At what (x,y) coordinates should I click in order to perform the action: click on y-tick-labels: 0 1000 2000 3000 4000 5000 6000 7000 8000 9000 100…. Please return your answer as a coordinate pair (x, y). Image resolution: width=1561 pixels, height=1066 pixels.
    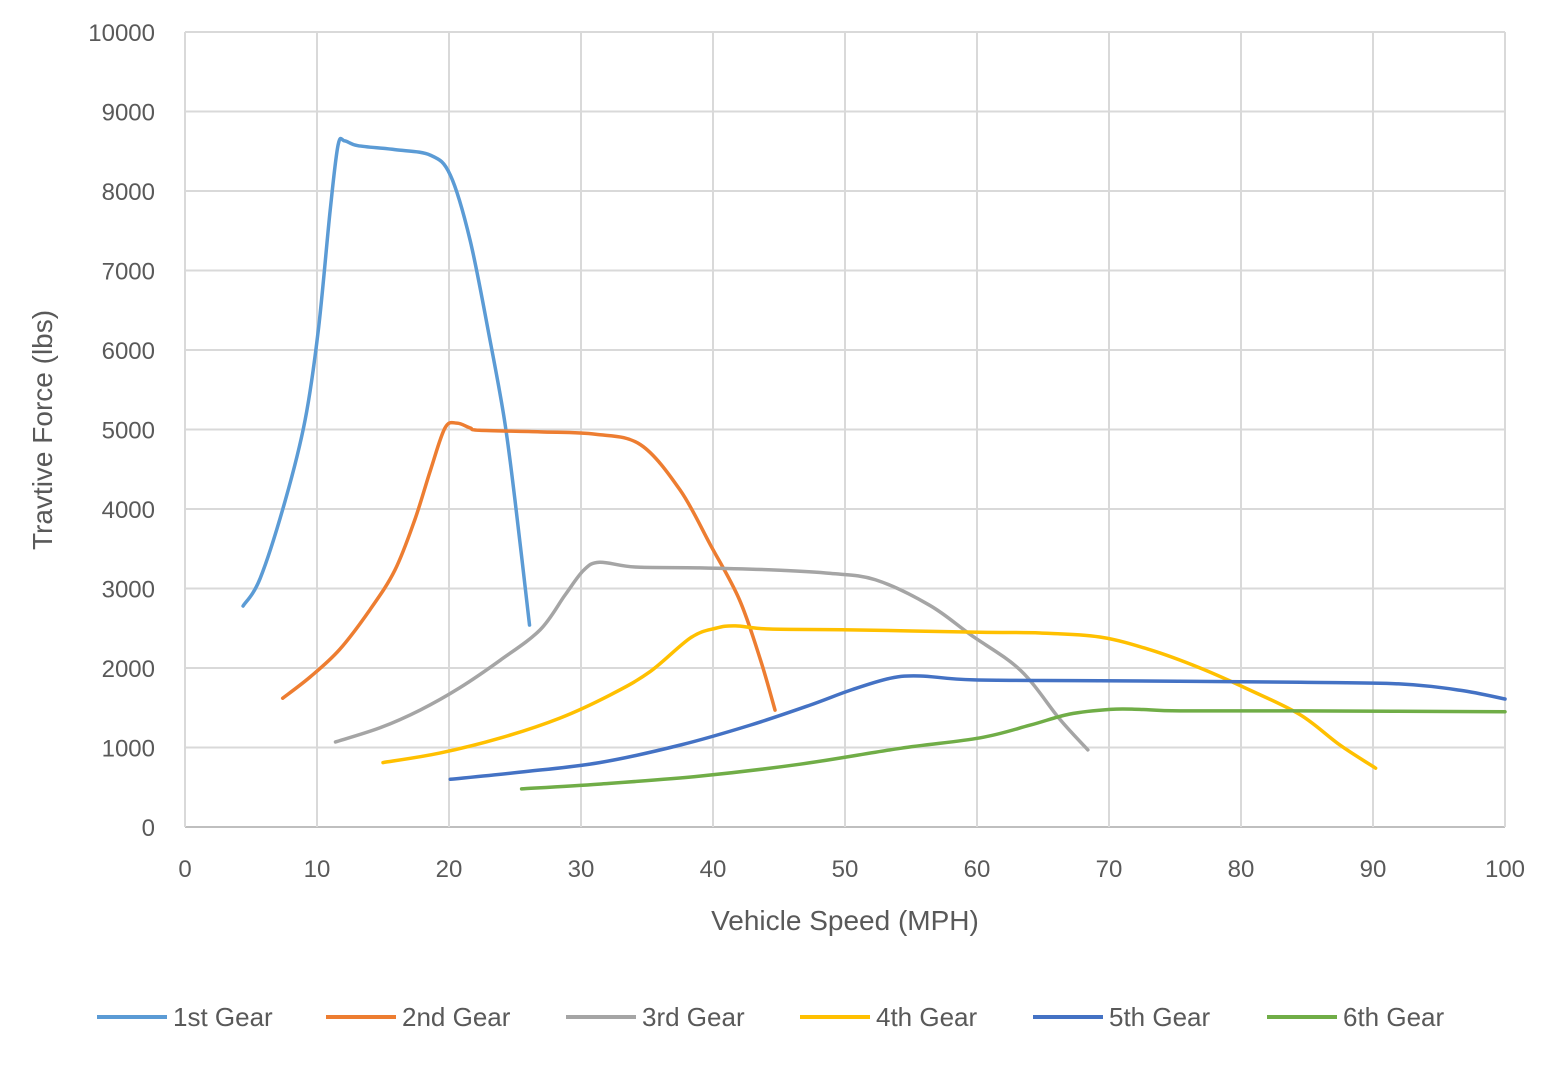
    Looking at the image, I should click on (121, 431).